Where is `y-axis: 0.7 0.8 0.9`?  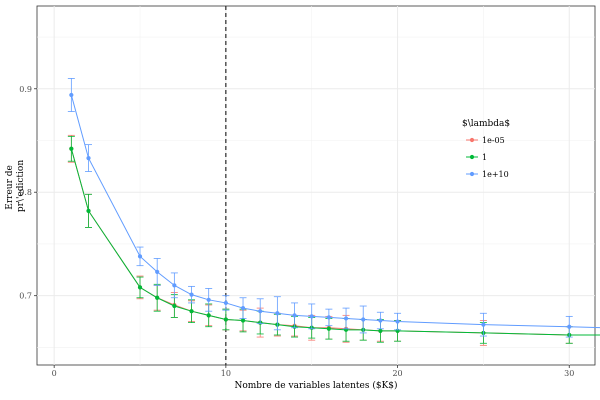
y-axis: 0.7 0.8 0.9 is located at coordinates (28, 193).